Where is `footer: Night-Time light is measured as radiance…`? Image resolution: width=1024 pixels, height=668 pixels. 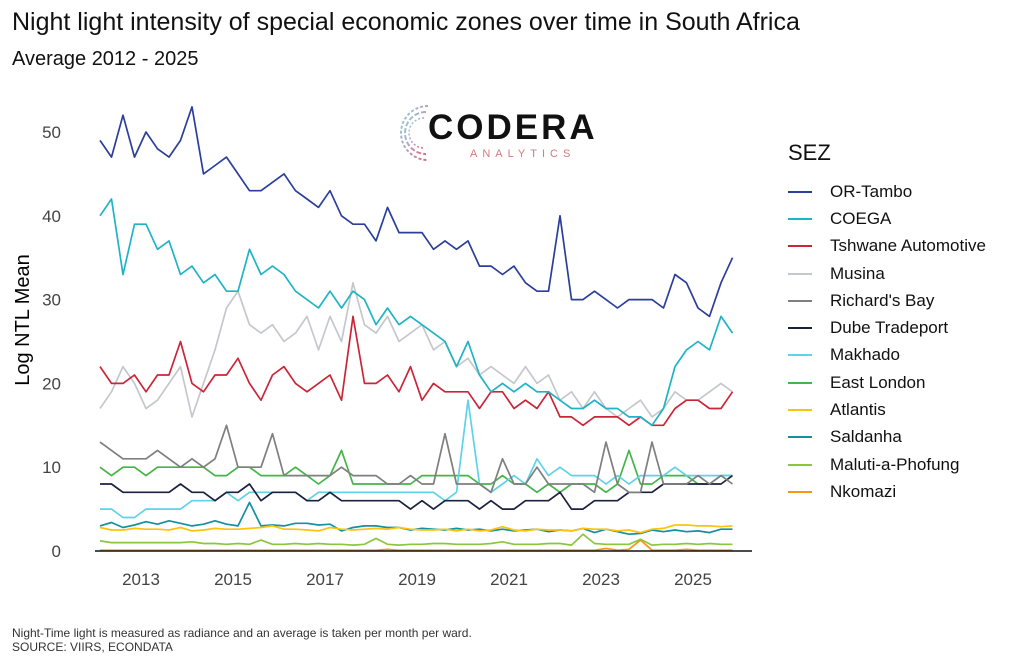 footer: Night-Time light is measured as radiance… is located at coordinates (242, 640).